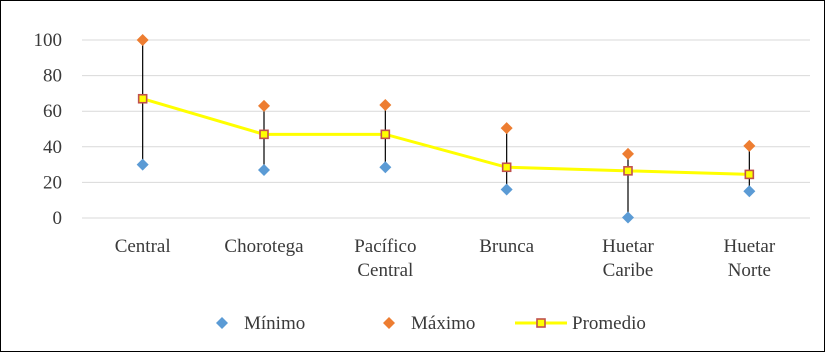  I want to click on y-tick-label: 80, so click(52, 76).